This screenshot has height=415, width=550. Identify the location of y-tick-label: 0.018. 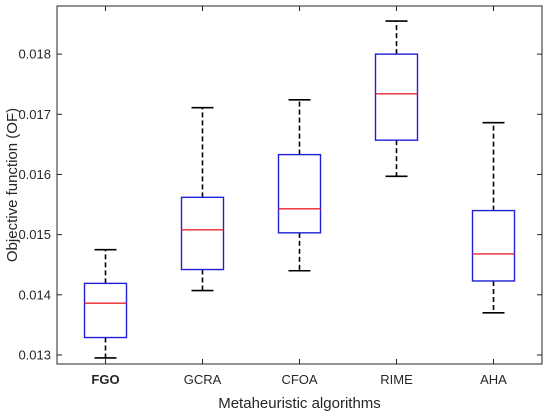
(34, 54).